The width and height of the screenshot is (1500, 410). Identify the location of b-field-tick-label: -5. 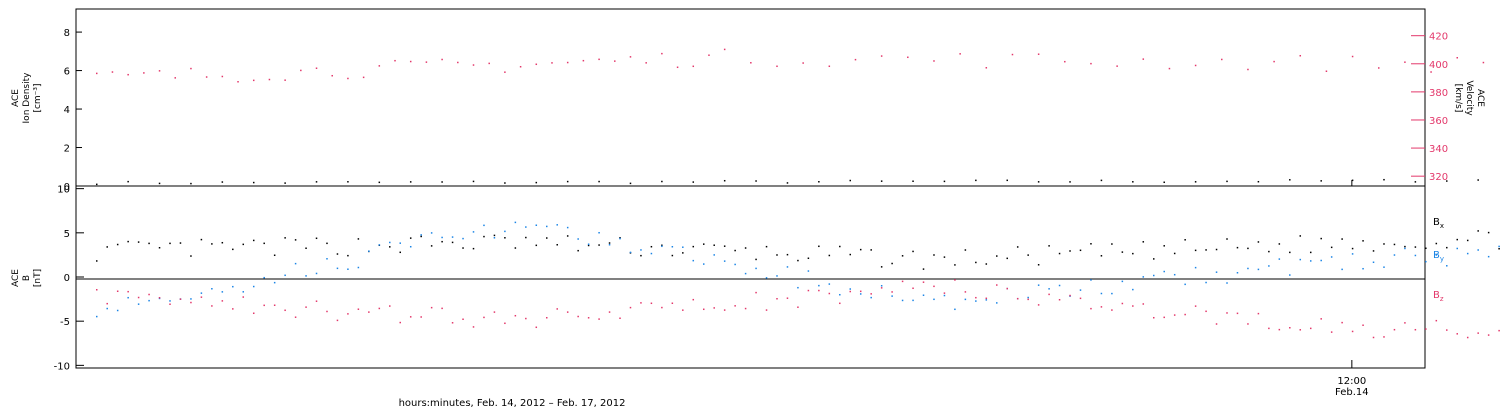
(65, 322).